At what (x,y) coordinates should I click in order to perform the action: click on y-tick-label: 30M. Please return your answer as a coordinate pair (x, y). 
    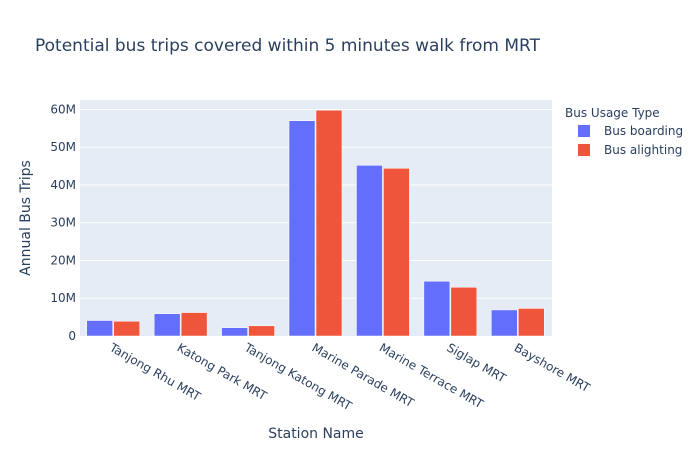
    Looking at the image, I should click on (63, 223).